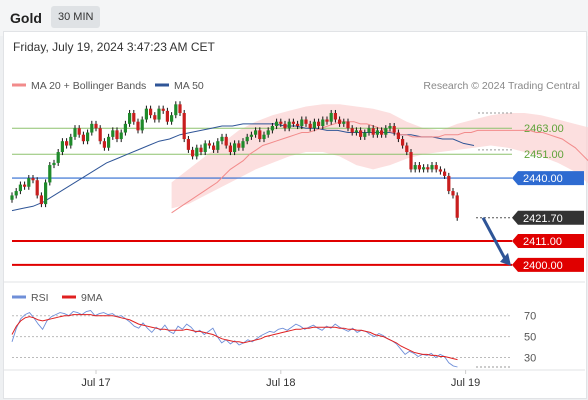 This screenshot has width=588, height=400. What do you see at coordinates (548, 178) in the screenshot?
I see `pivot-tag-2440.00` at bounding box center [548, 178].